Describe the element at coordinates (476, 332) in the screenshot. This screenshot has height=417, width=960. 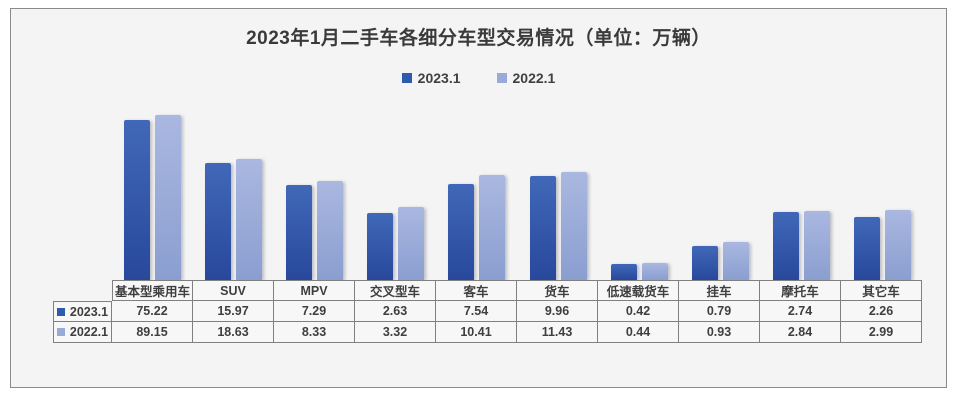
I see `table-cell: 10.41` at that location.